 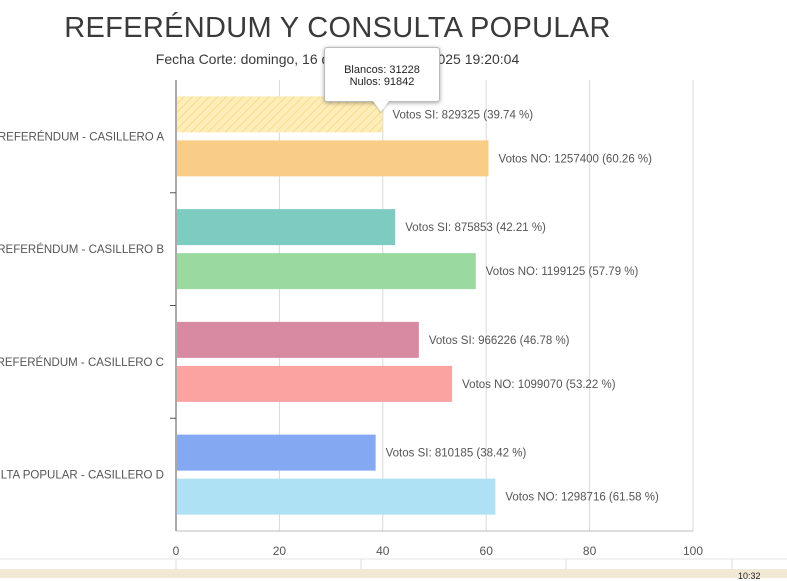 I want to click on data-label: Votos SI: 875853 (42.21 %), so click(x=475, y=228).